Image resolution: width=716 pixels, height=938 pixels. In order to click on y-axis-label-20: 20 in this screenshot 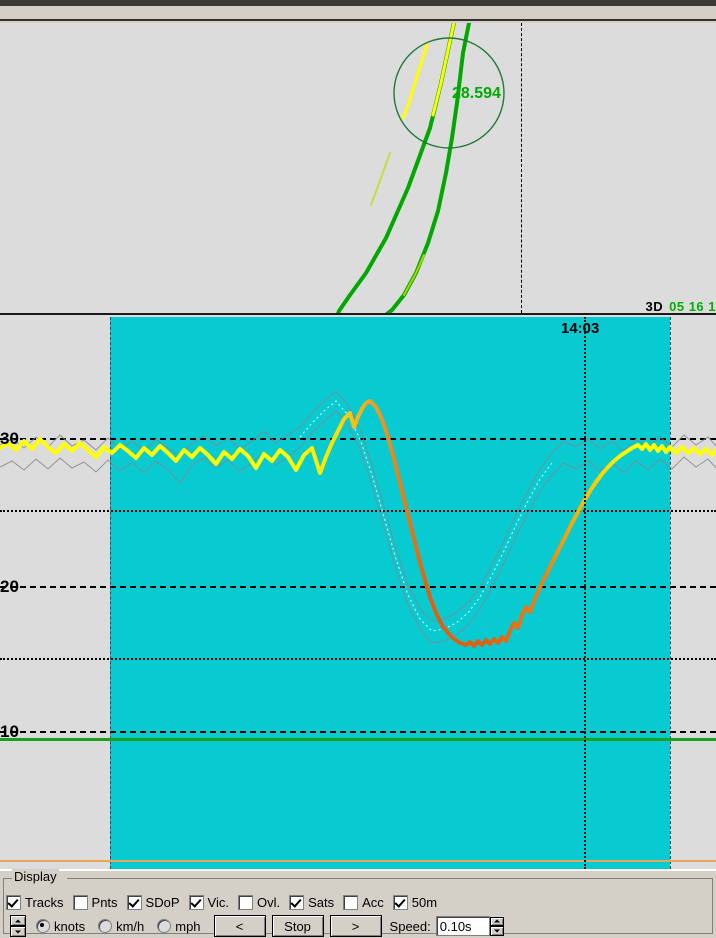, I will do `click(9, 586)`.